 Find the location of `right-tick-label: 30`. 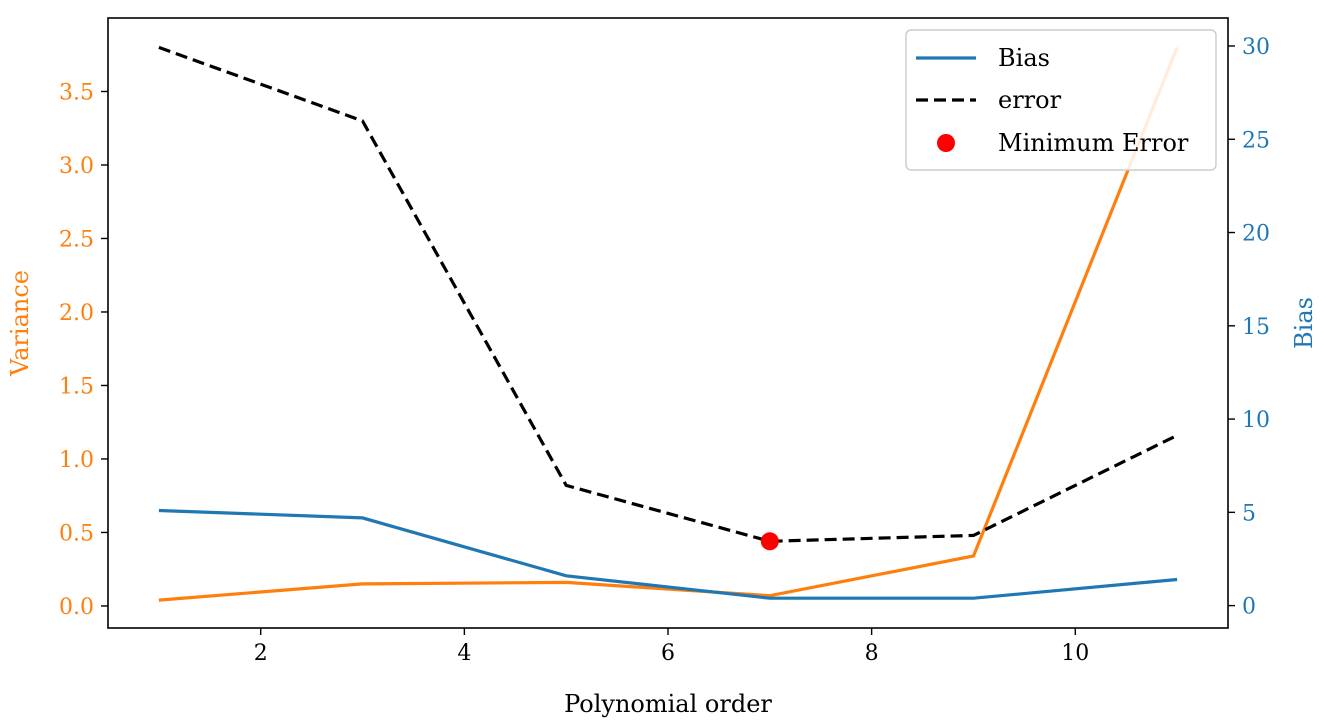

right-tick-label: 30 is located at coordinates (1256, 47).